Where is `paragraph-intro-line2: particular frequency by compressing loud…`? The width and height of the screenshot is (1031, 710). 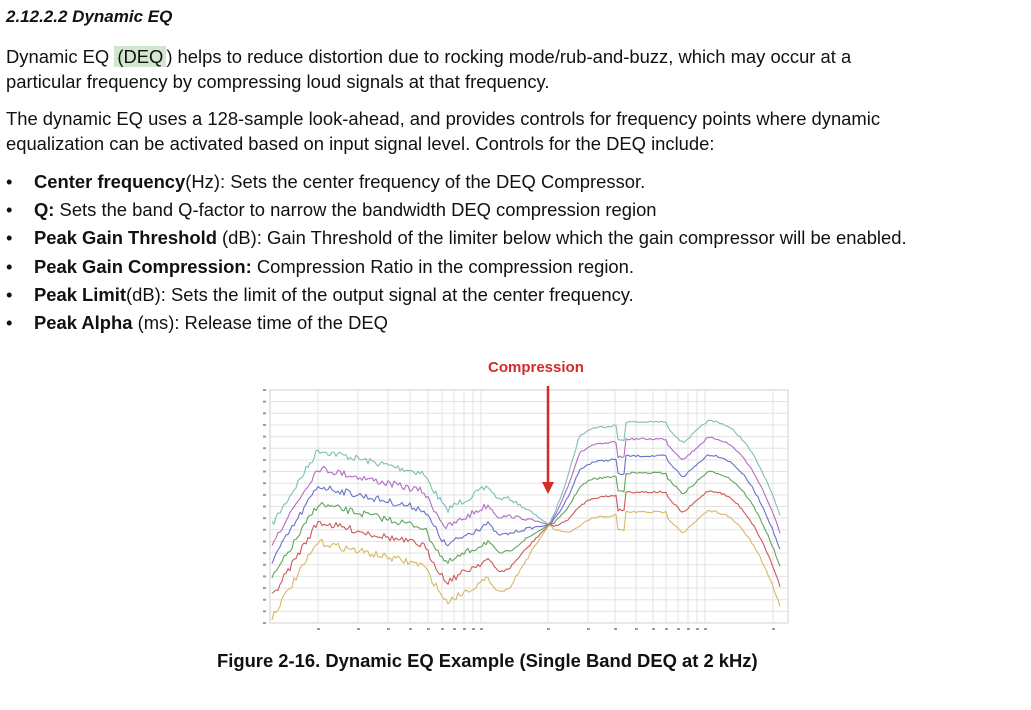 paragraph-intro-line2: particular frequency by compressing loud… is located at coordinates (278, 81).